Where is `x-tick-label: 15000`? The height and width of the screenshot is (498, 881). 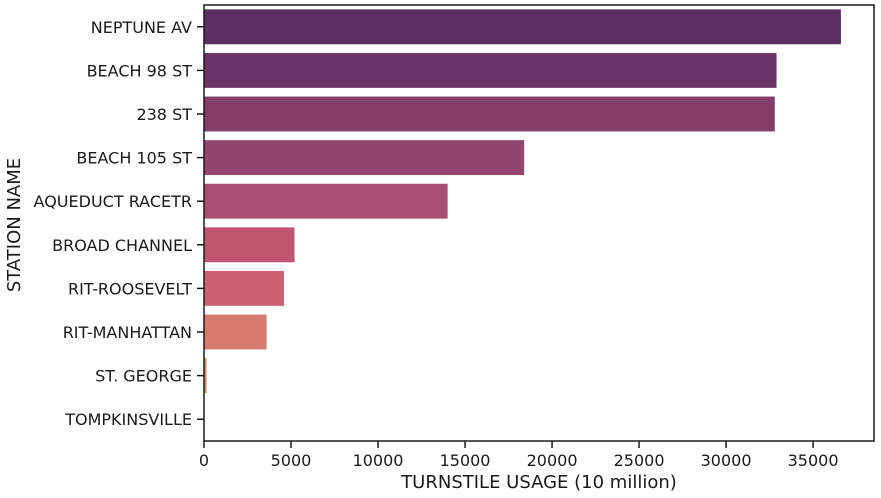
x-tick-label: 15000 is located at coordinates (465, 460).